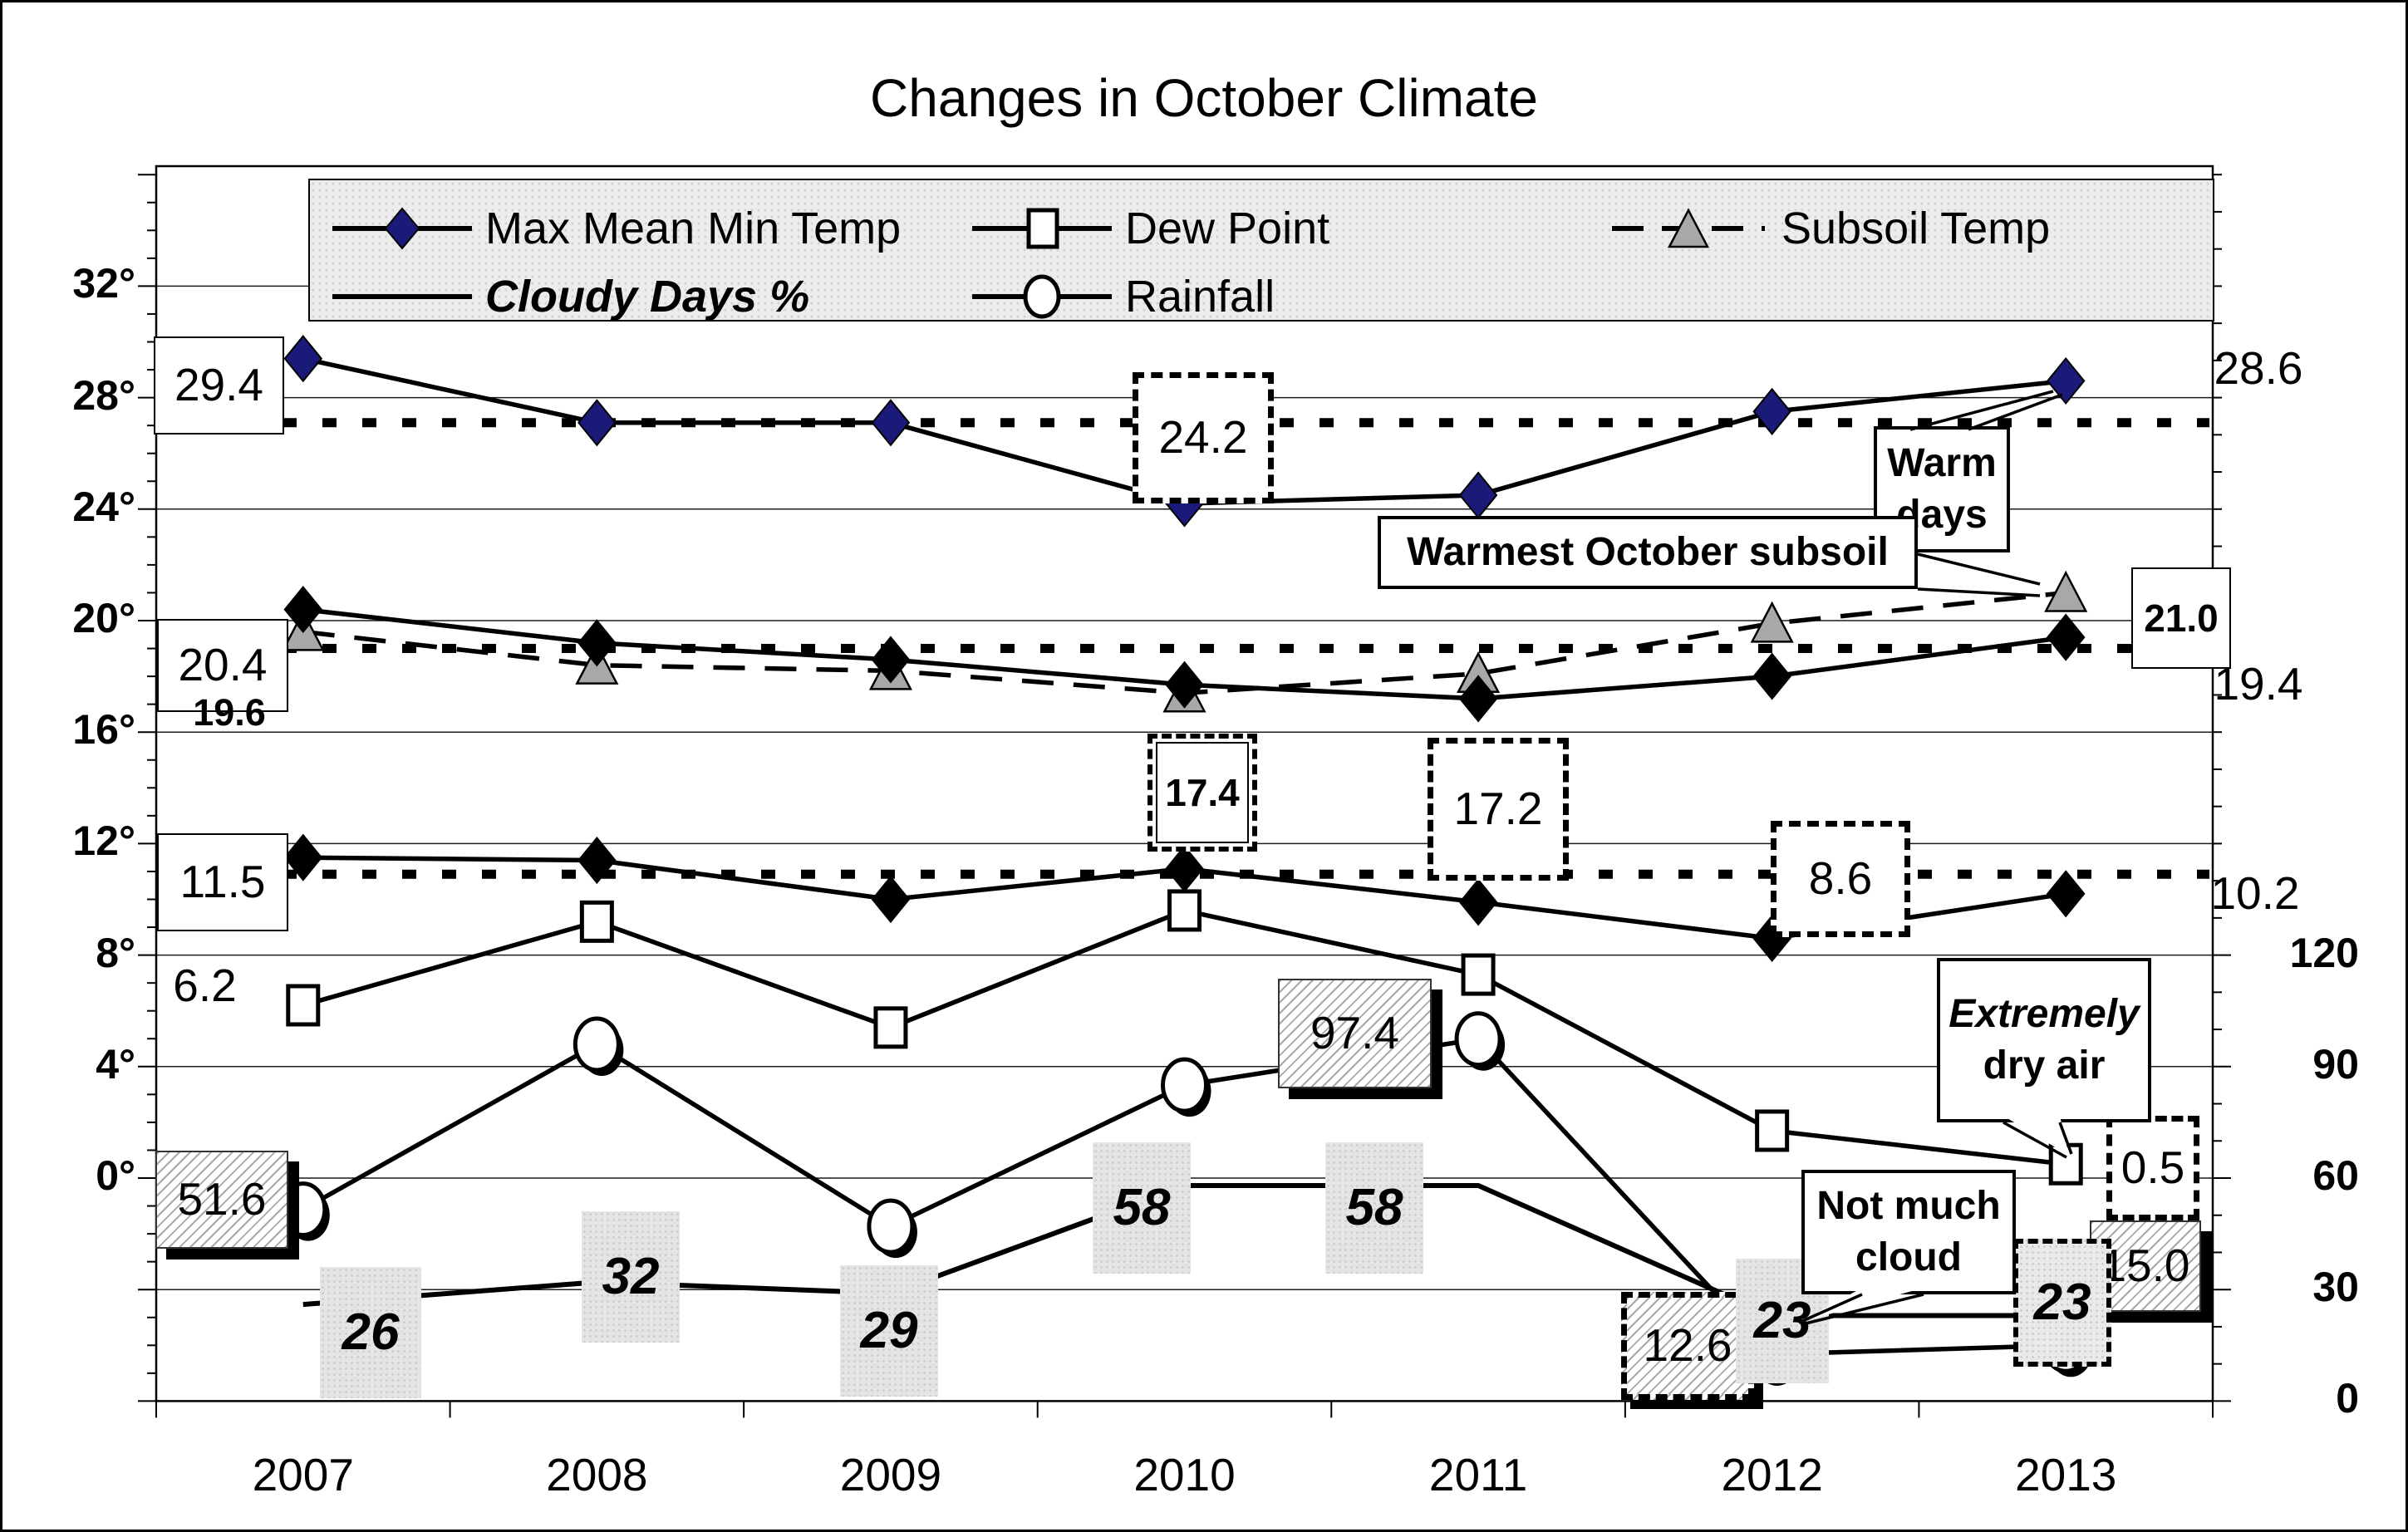  What do you see at coordinates (631, 1277) in the screenshot?
I see `data-label-32: 32` at bounding box center [631, 1277].